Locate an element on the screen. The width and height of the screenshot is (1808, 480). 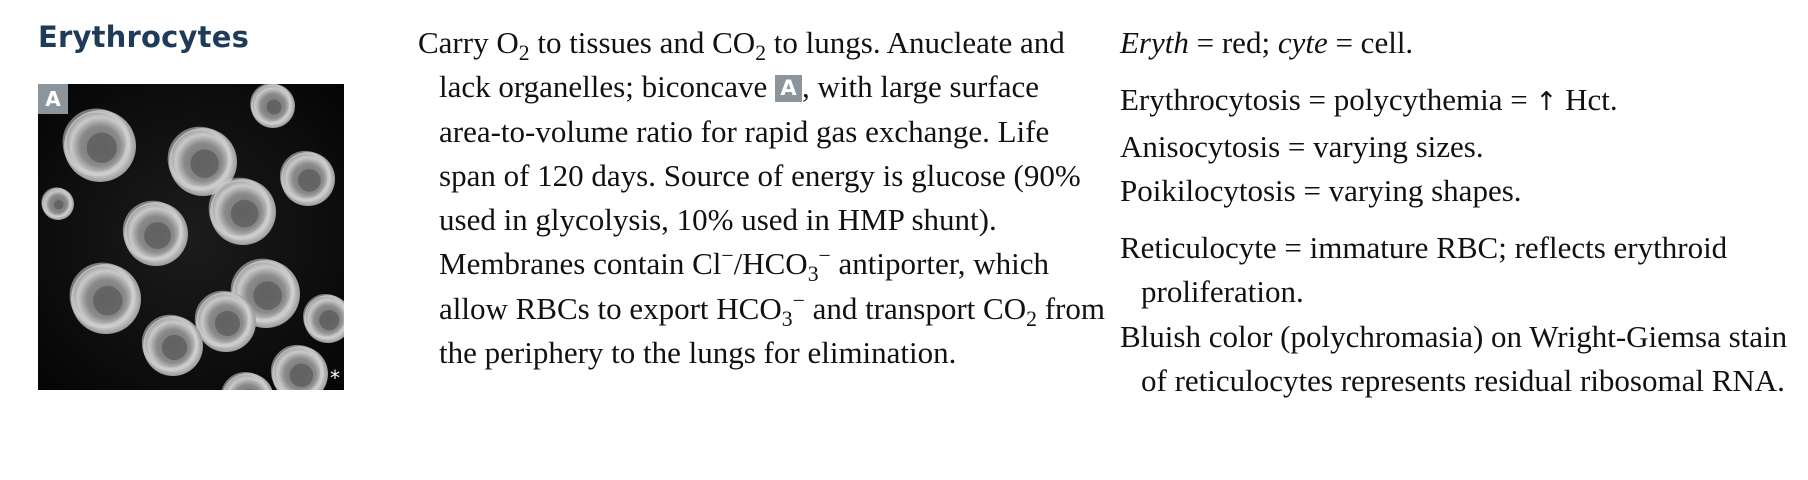
etymology-note: Eryth = red; cyte = cell. is located at coordinates (1463, 43).